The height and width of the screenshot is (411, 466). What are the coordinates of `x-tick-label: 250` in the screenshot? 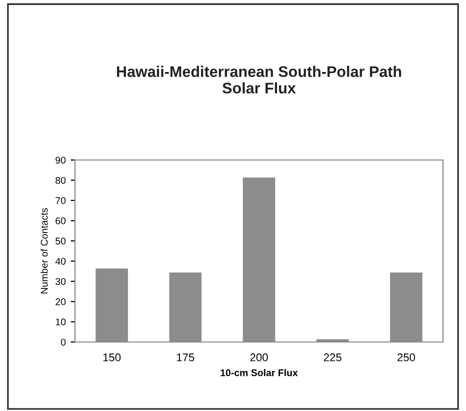 It's located at (406, 357).